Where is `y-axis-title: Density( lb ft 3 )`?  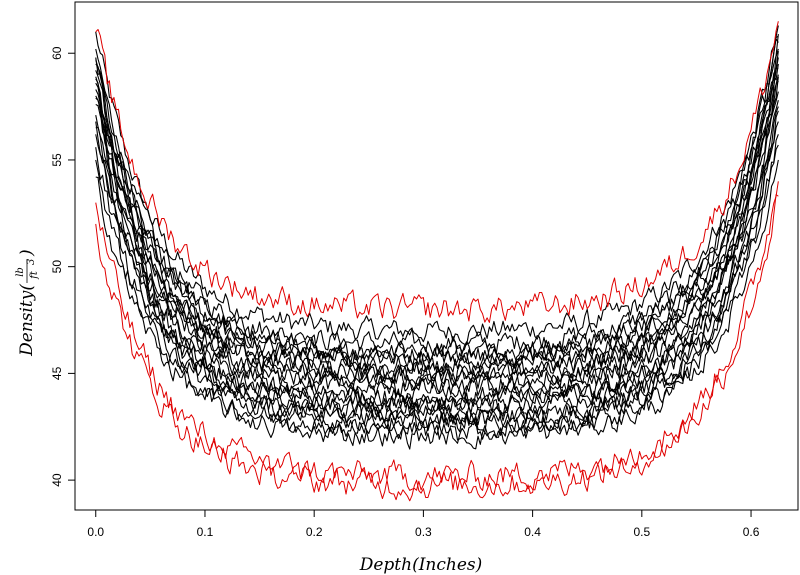 y-axis-title: Density( lb ft 3 ) is located at coordinates (27, 303).